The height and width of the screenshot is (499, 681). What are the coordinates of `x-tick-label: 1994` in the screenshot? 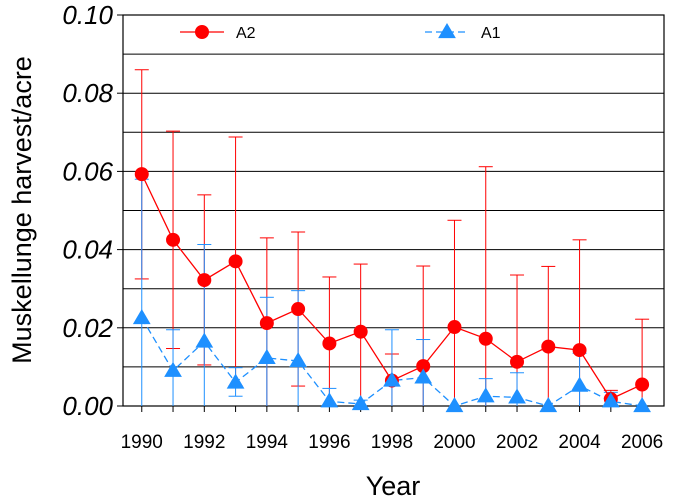 It's located at (267, 442).